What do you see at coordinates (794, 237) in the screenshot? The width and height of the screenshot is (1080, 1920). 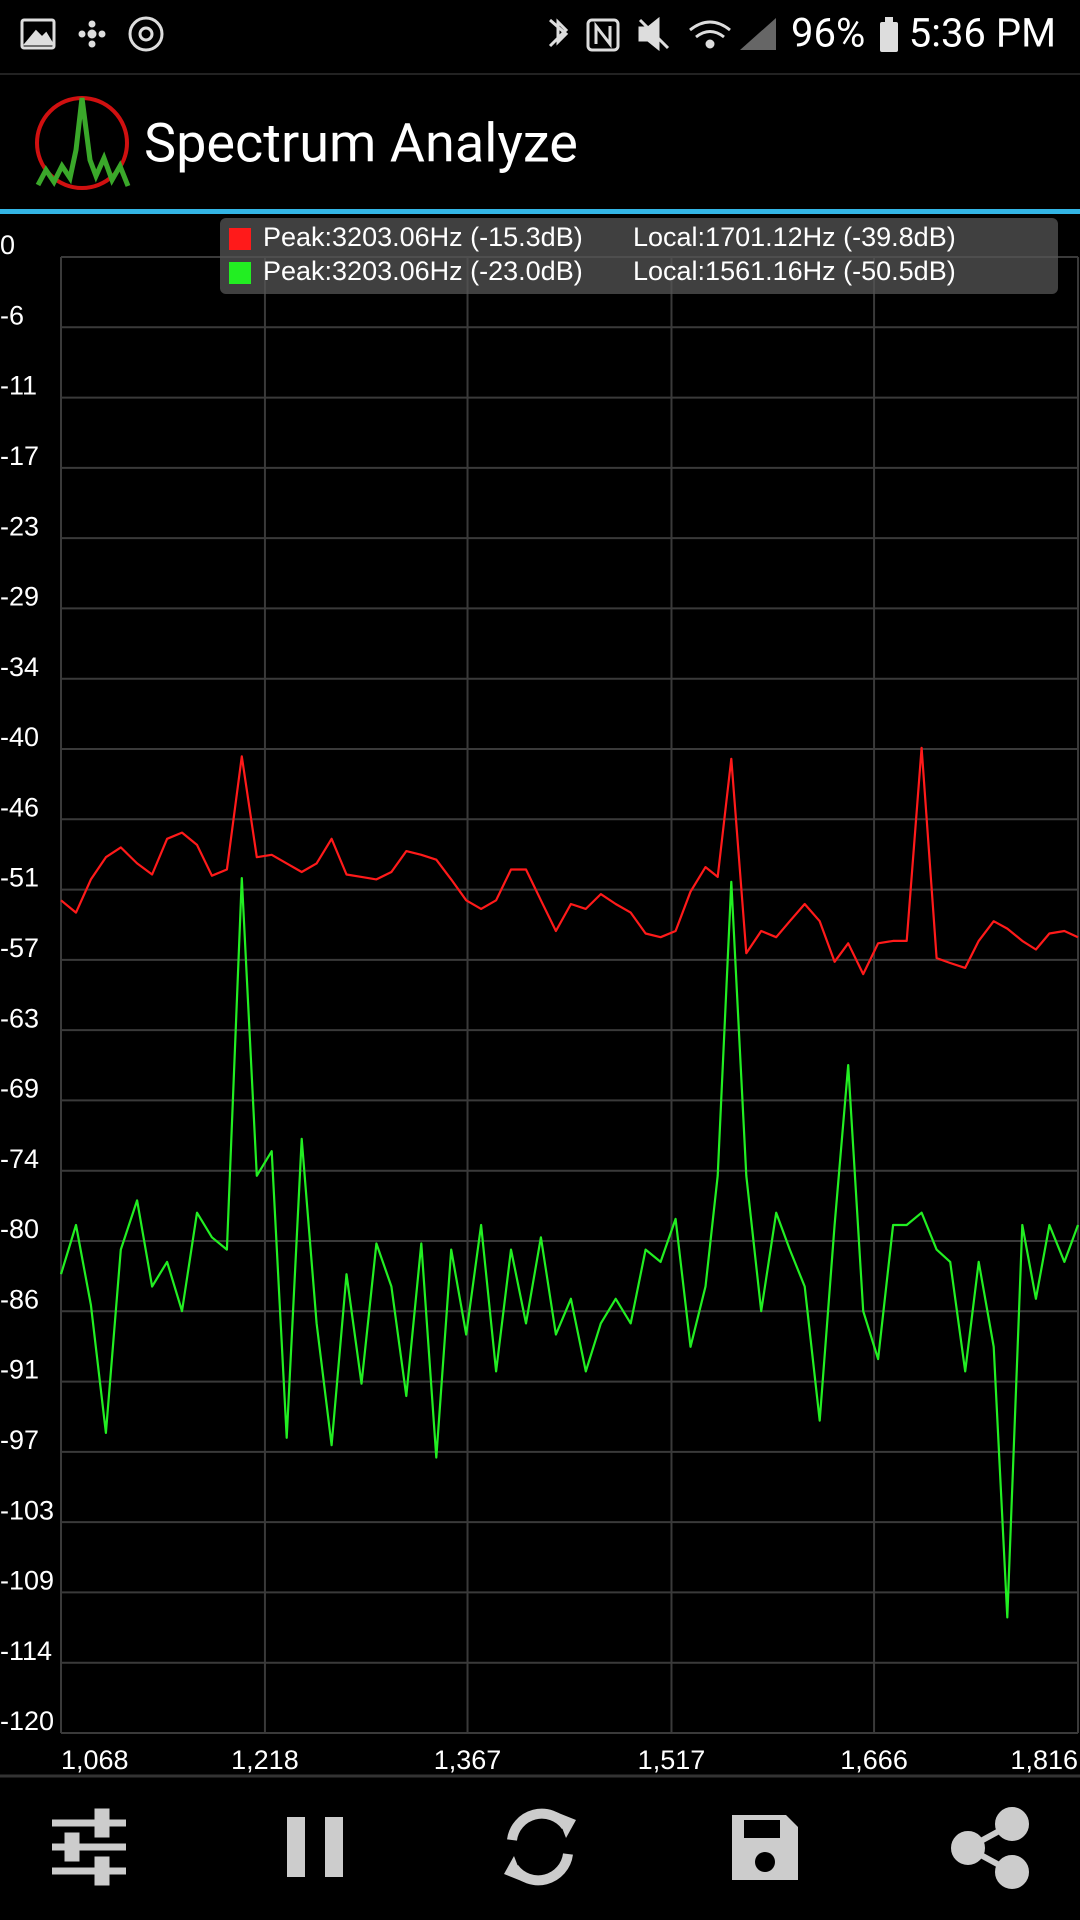 I see `legend-local: Local:1701.12Hz (-39.8dB)` at bounding box center [794, 237].